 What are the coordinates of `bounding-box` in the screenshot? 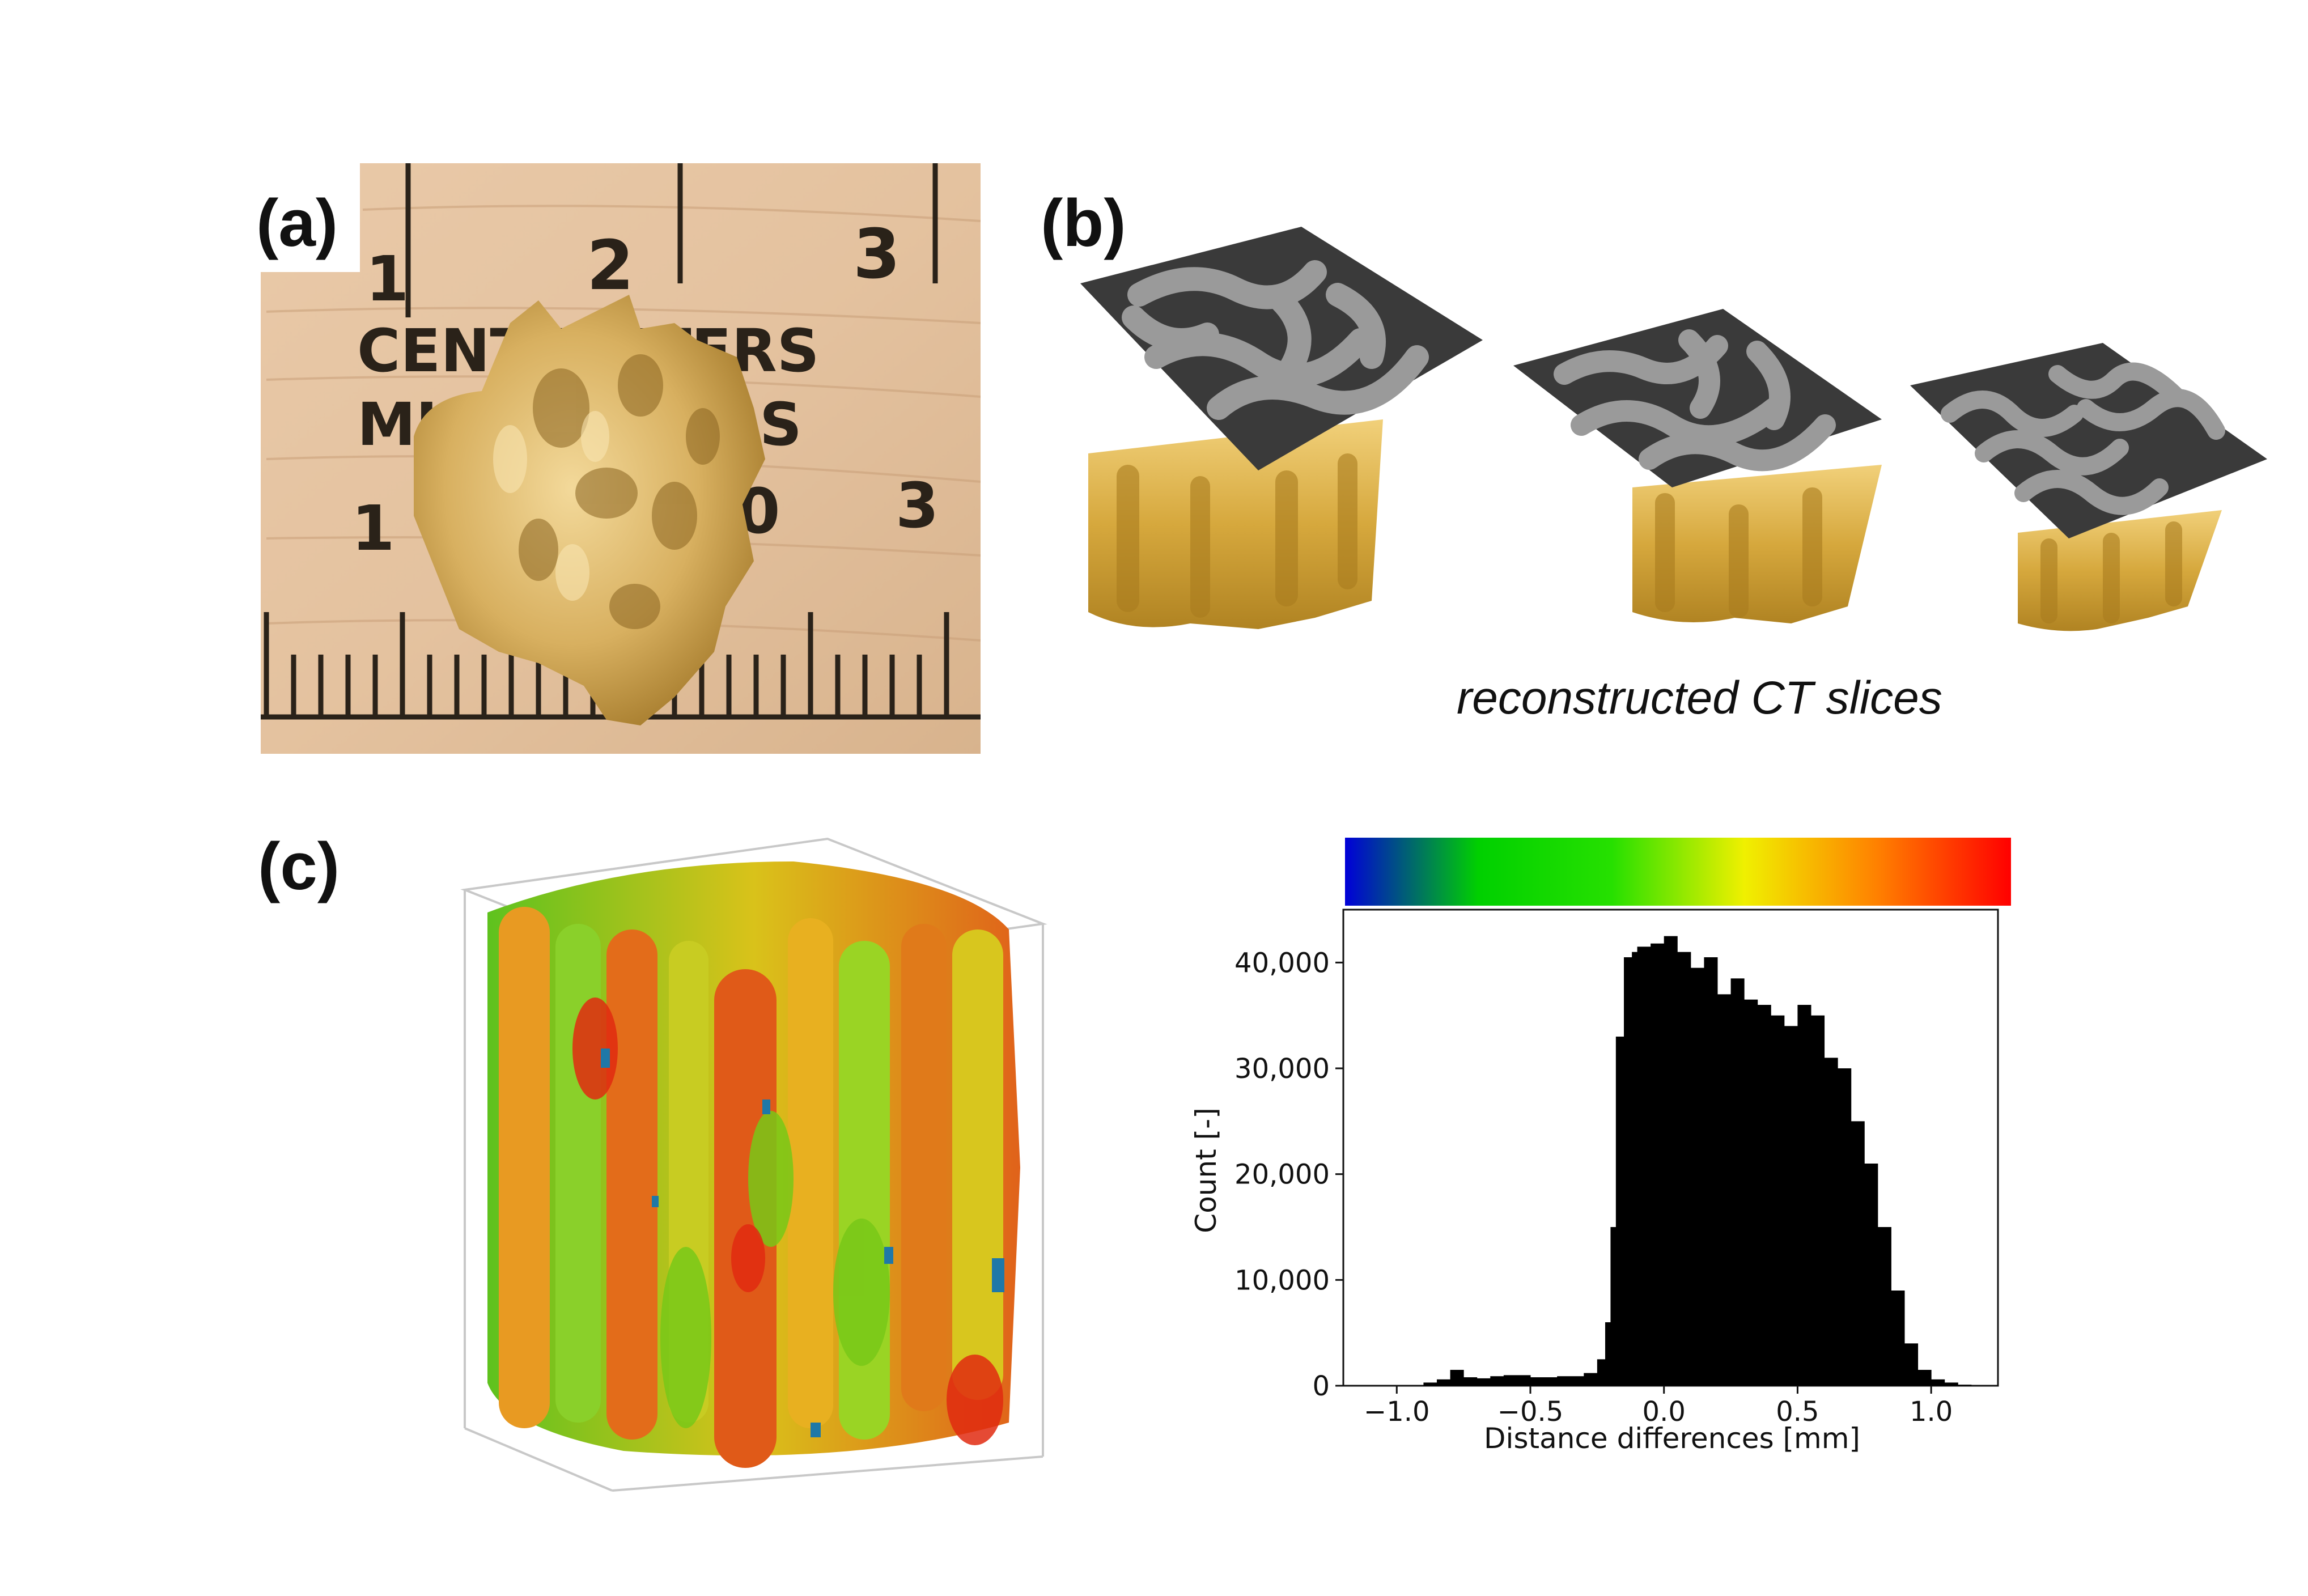 It's located at (753, 1164).